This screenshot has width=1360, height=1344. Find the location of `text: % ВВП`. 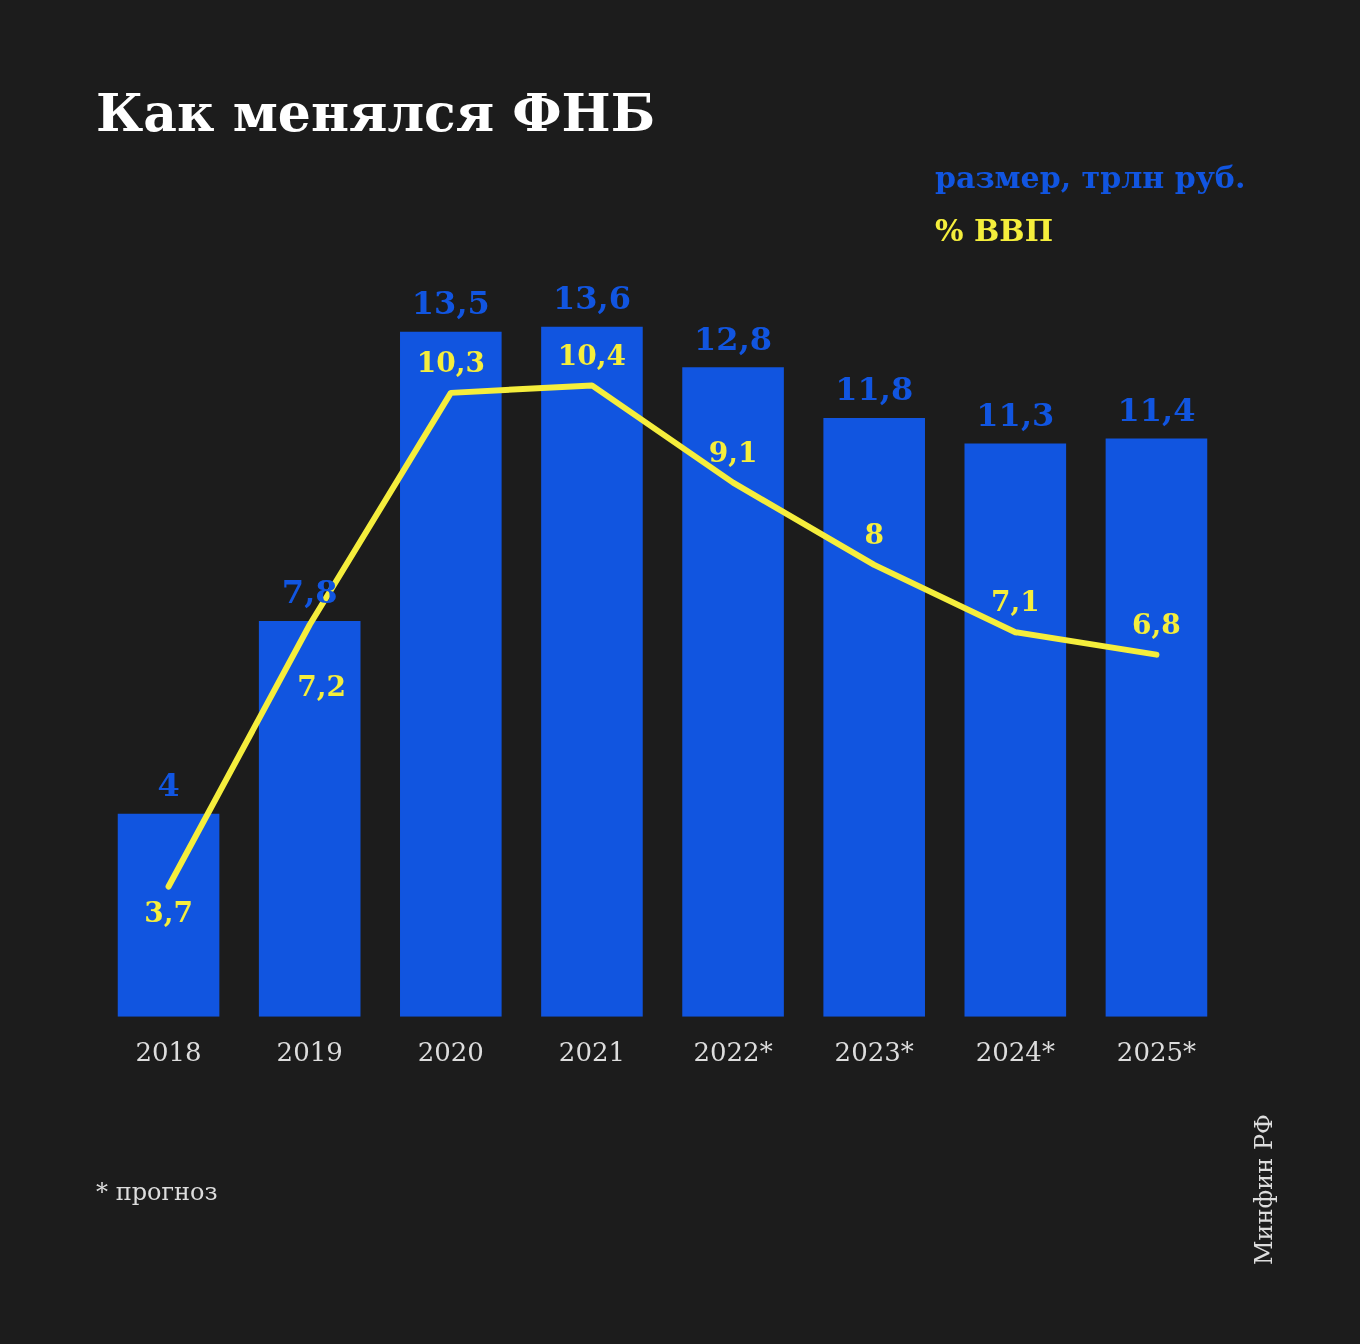

text: % ВВП is located at coordinates (994, 230).